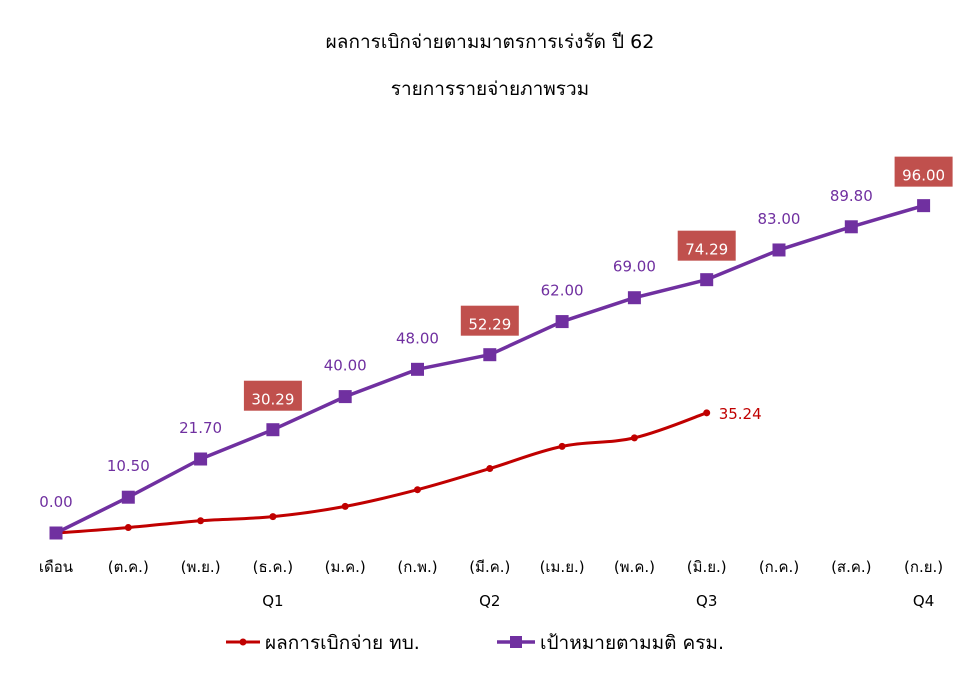  What do you see at coordinates (562, 567) in the screenshot?
I see `x-tick-label: (เม.ย.)` at bounding box center [562, 567].